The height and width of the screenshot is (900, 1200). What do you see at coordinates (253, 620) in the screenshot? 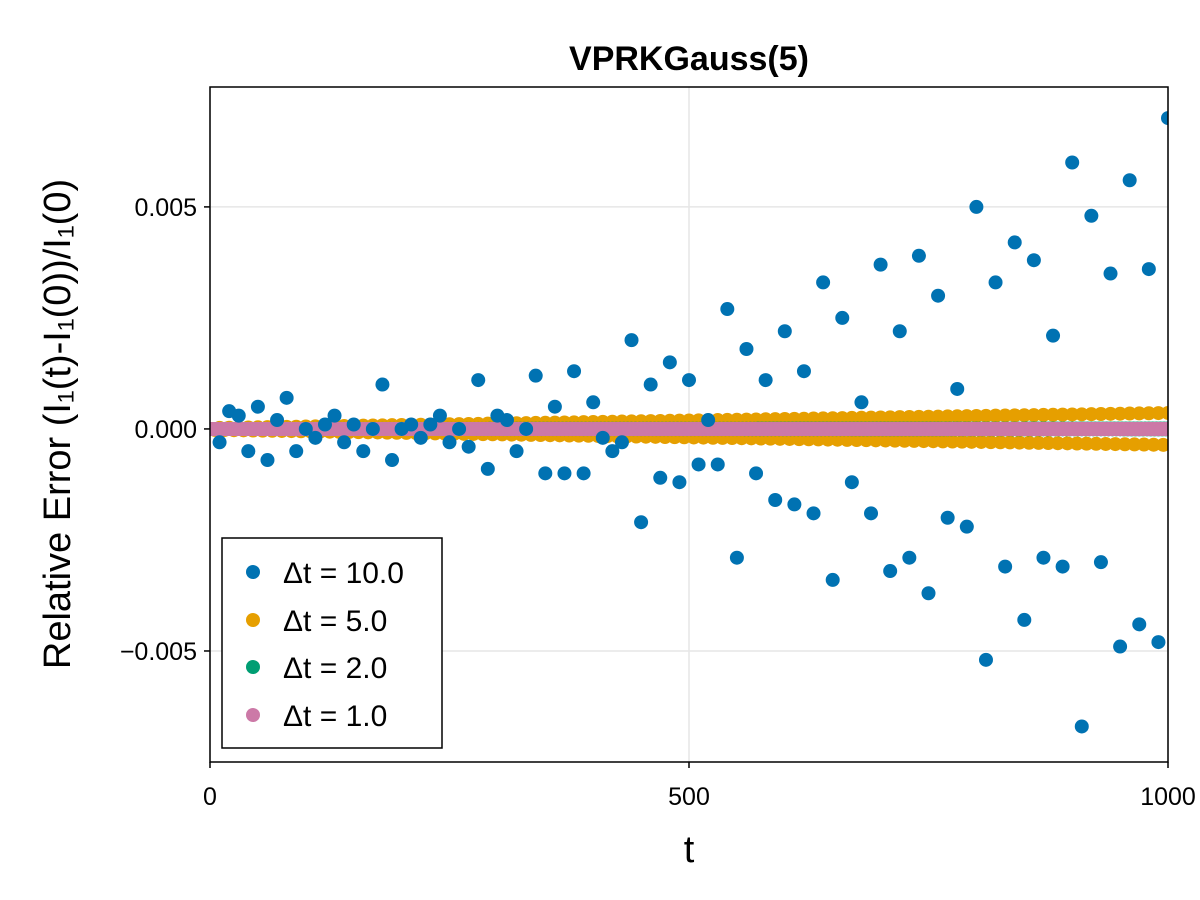
I see `legend-marker-dt5` at bounding box center [253, 620].